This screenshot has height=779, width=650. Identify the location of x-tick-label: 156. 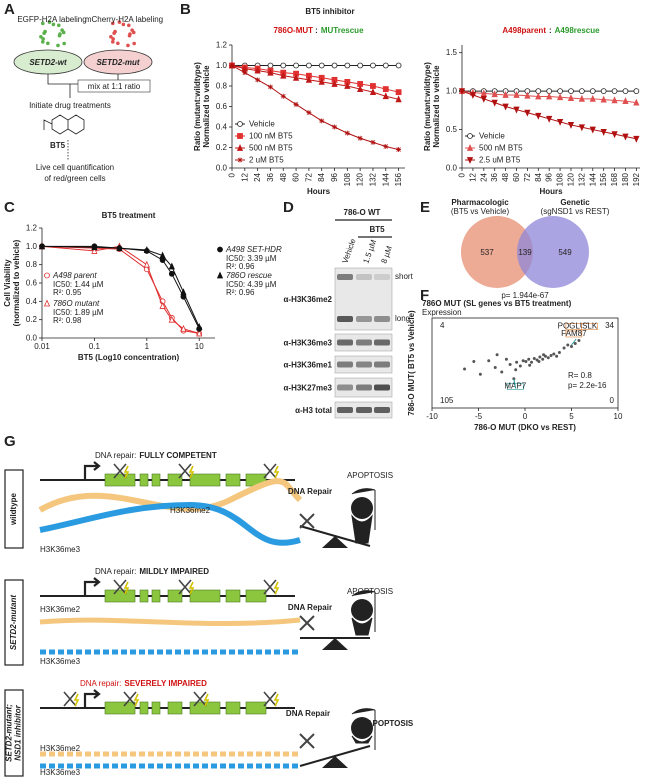
(398, 179).